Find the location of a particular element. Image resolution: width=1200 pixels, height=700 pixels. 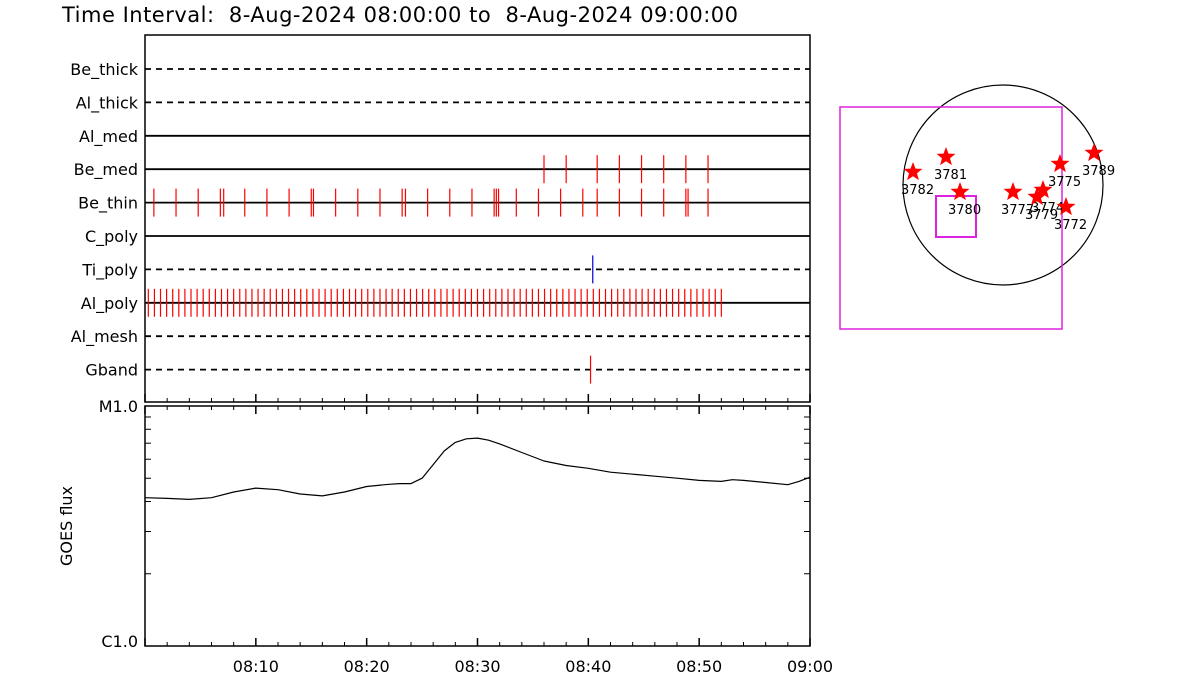

channel-label-ti-poly: Ti_poly is located at coordinates (109, 270).